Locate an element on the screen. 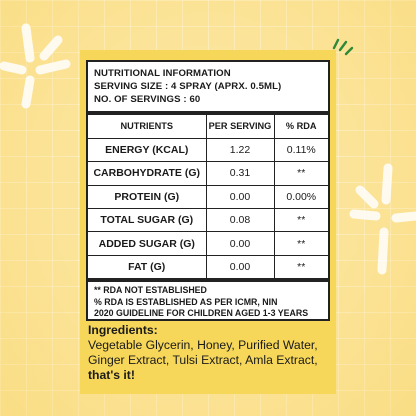  table-row: PROTEIN (G) 0.00 0.00% is located at coordinates (208, 197).